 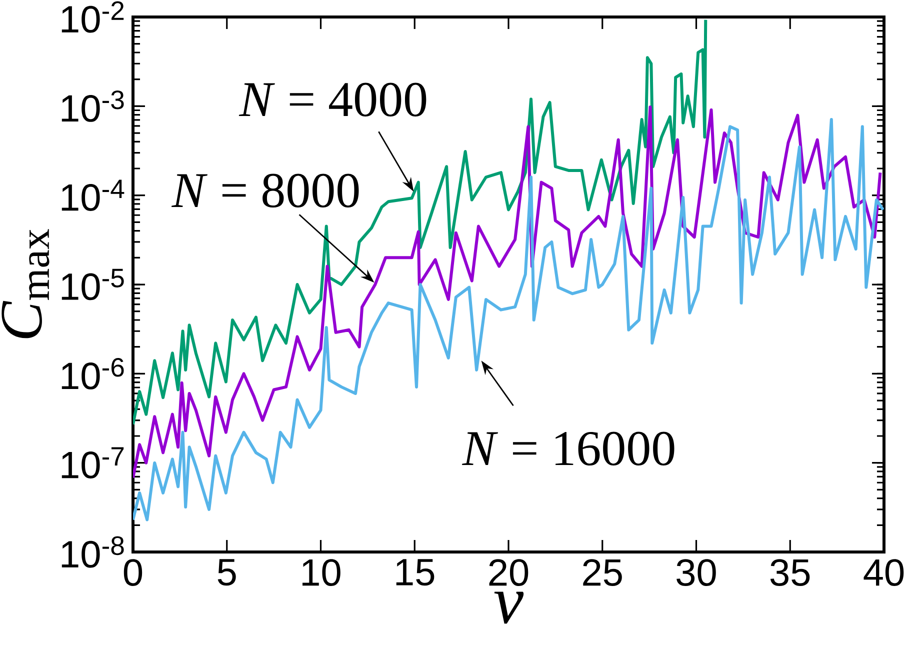 What do you see at coordinates (133, 572) in the screenshot?
I see `x-tick-label: 0` at bounding box center [133, 572].